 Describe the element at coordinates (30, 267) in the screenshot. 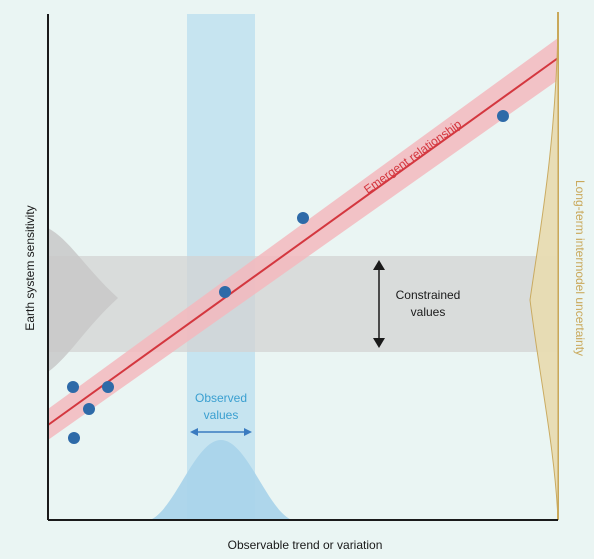

I see `y-axis-label: Earth system sensitivity` at that location.